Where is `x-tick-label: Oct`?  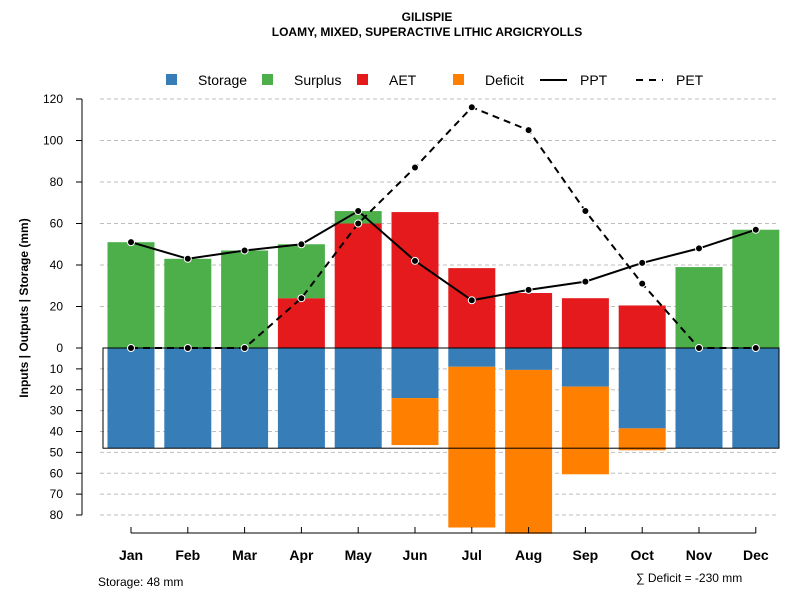
x-tick-label: Oct is located at coordinates (643, 555).